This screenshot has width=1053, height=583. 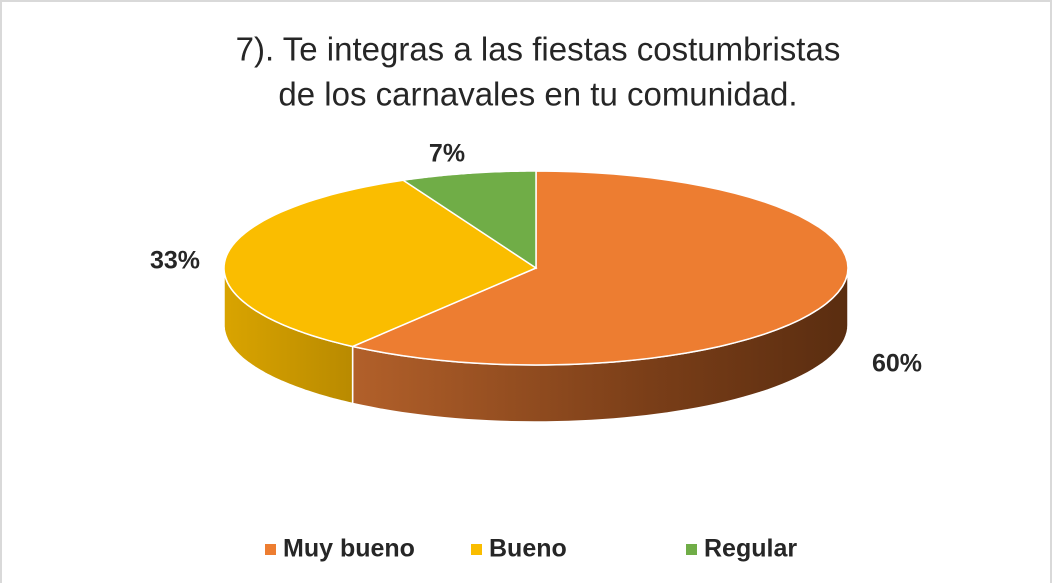 I want to click on data-label: 7%, so click(x=447, y=154).